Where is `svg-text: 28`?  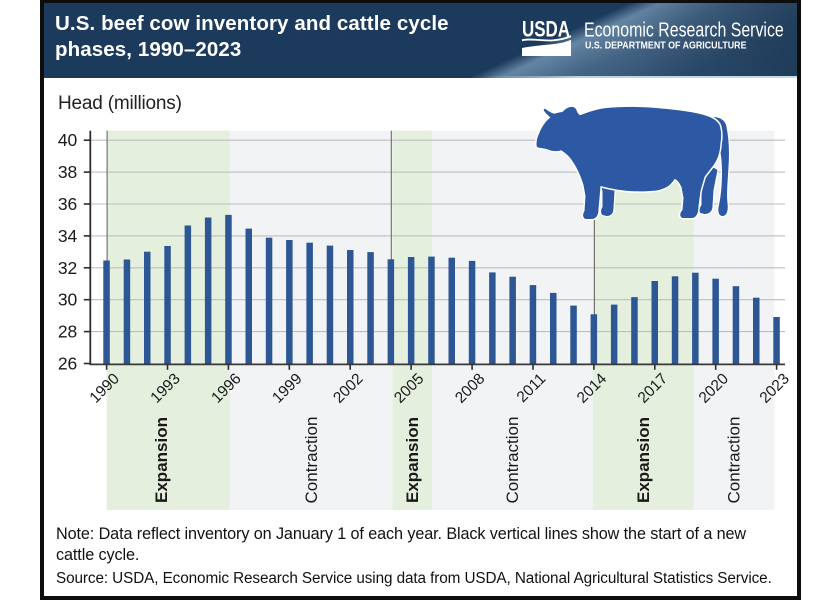
svg-text: 28 is located at coordinates (67, 332).